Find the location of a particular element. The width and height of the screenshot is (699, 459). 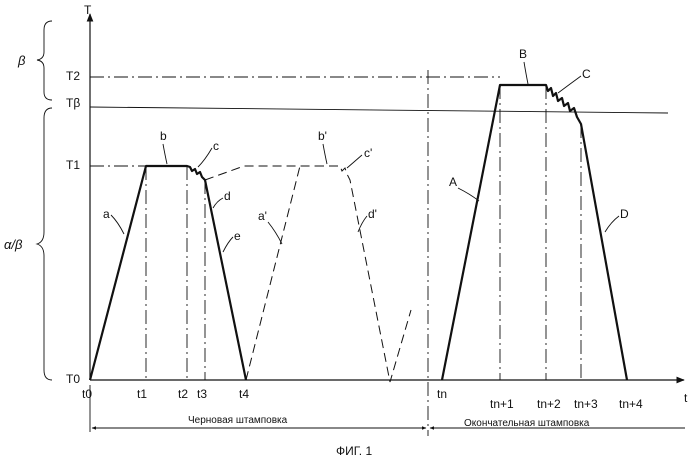

label-a-prime: a' is located at coordinates (262, 216).